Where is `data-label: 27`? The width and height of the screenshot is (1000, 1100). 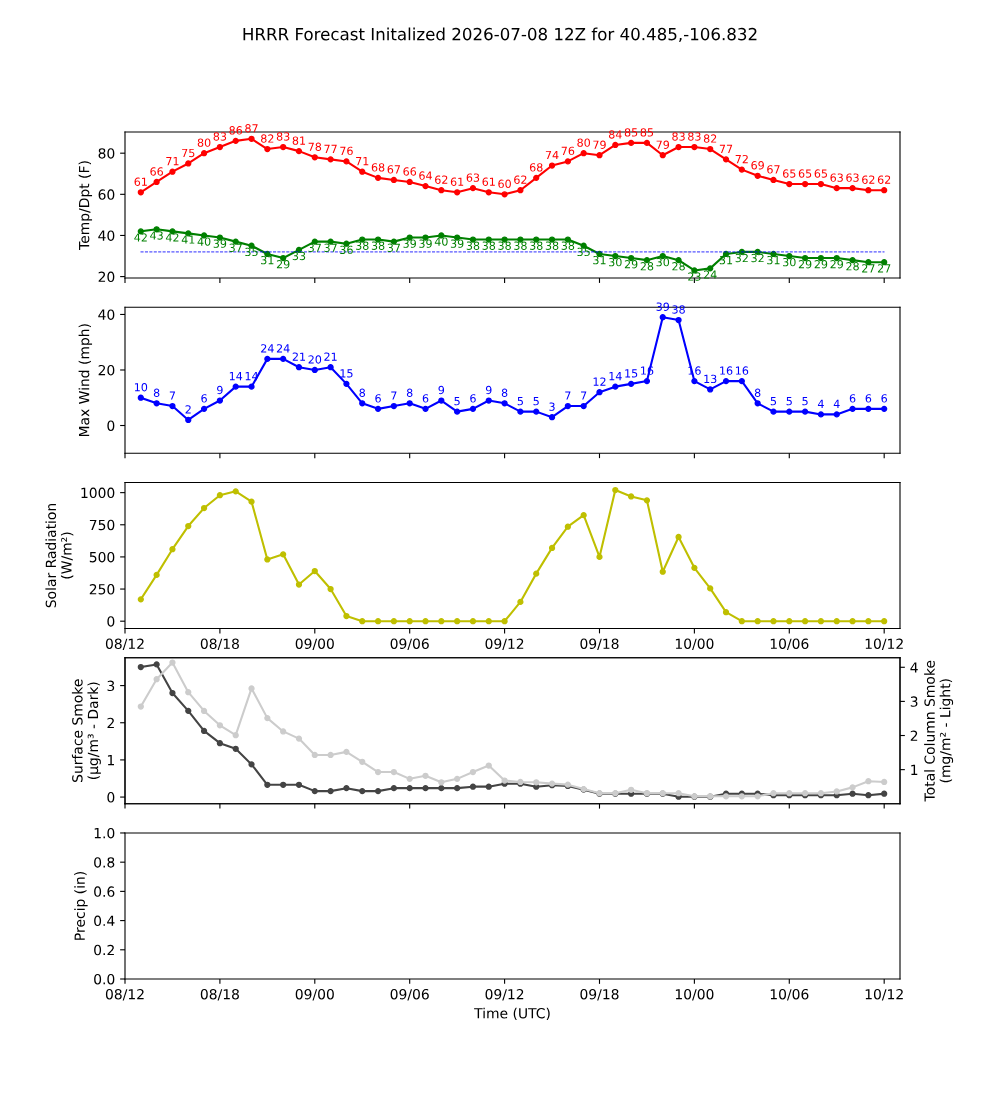
data-label: 27 is located at coordinates (884, 268).